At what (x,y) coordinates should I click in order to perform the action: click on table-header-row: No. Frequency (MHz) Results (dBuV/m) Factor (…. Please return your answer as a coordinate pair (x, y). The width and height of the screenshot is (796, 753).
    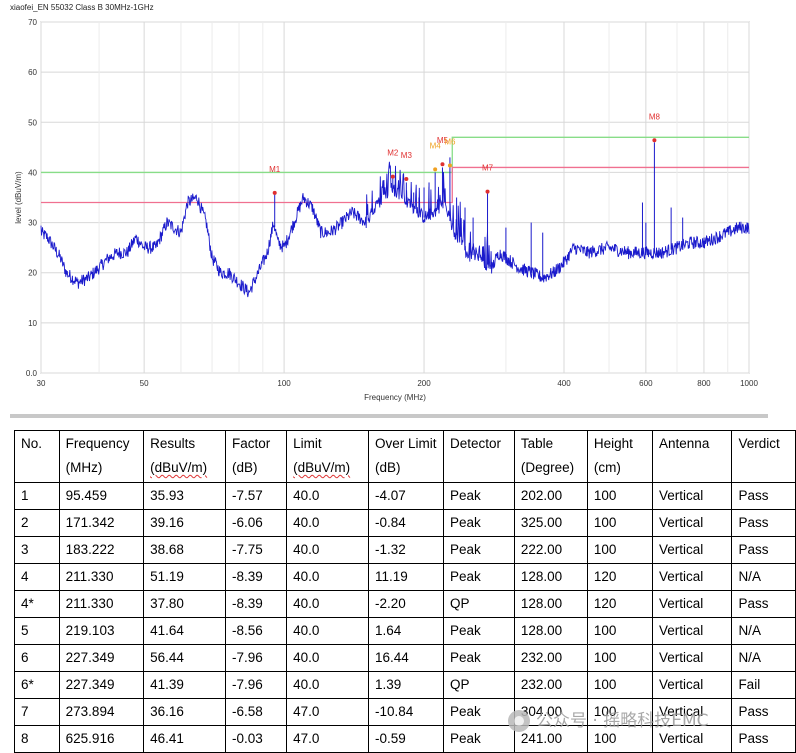
    Looking at the image, I should click on (405, 456).